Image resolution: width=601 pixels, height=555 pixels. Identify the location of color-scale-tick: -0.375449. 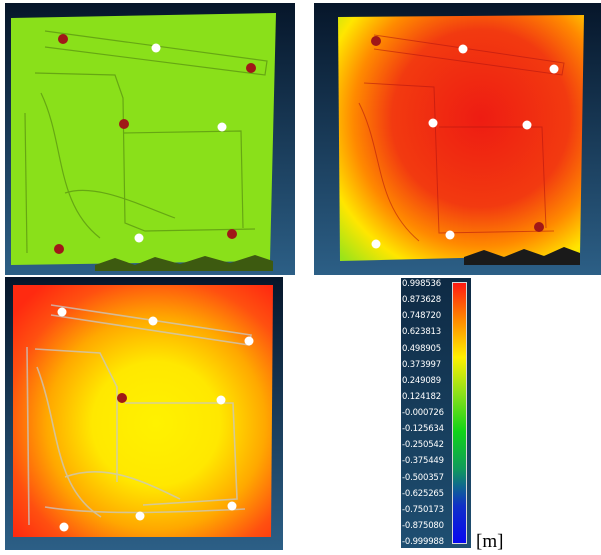
(423, 461).